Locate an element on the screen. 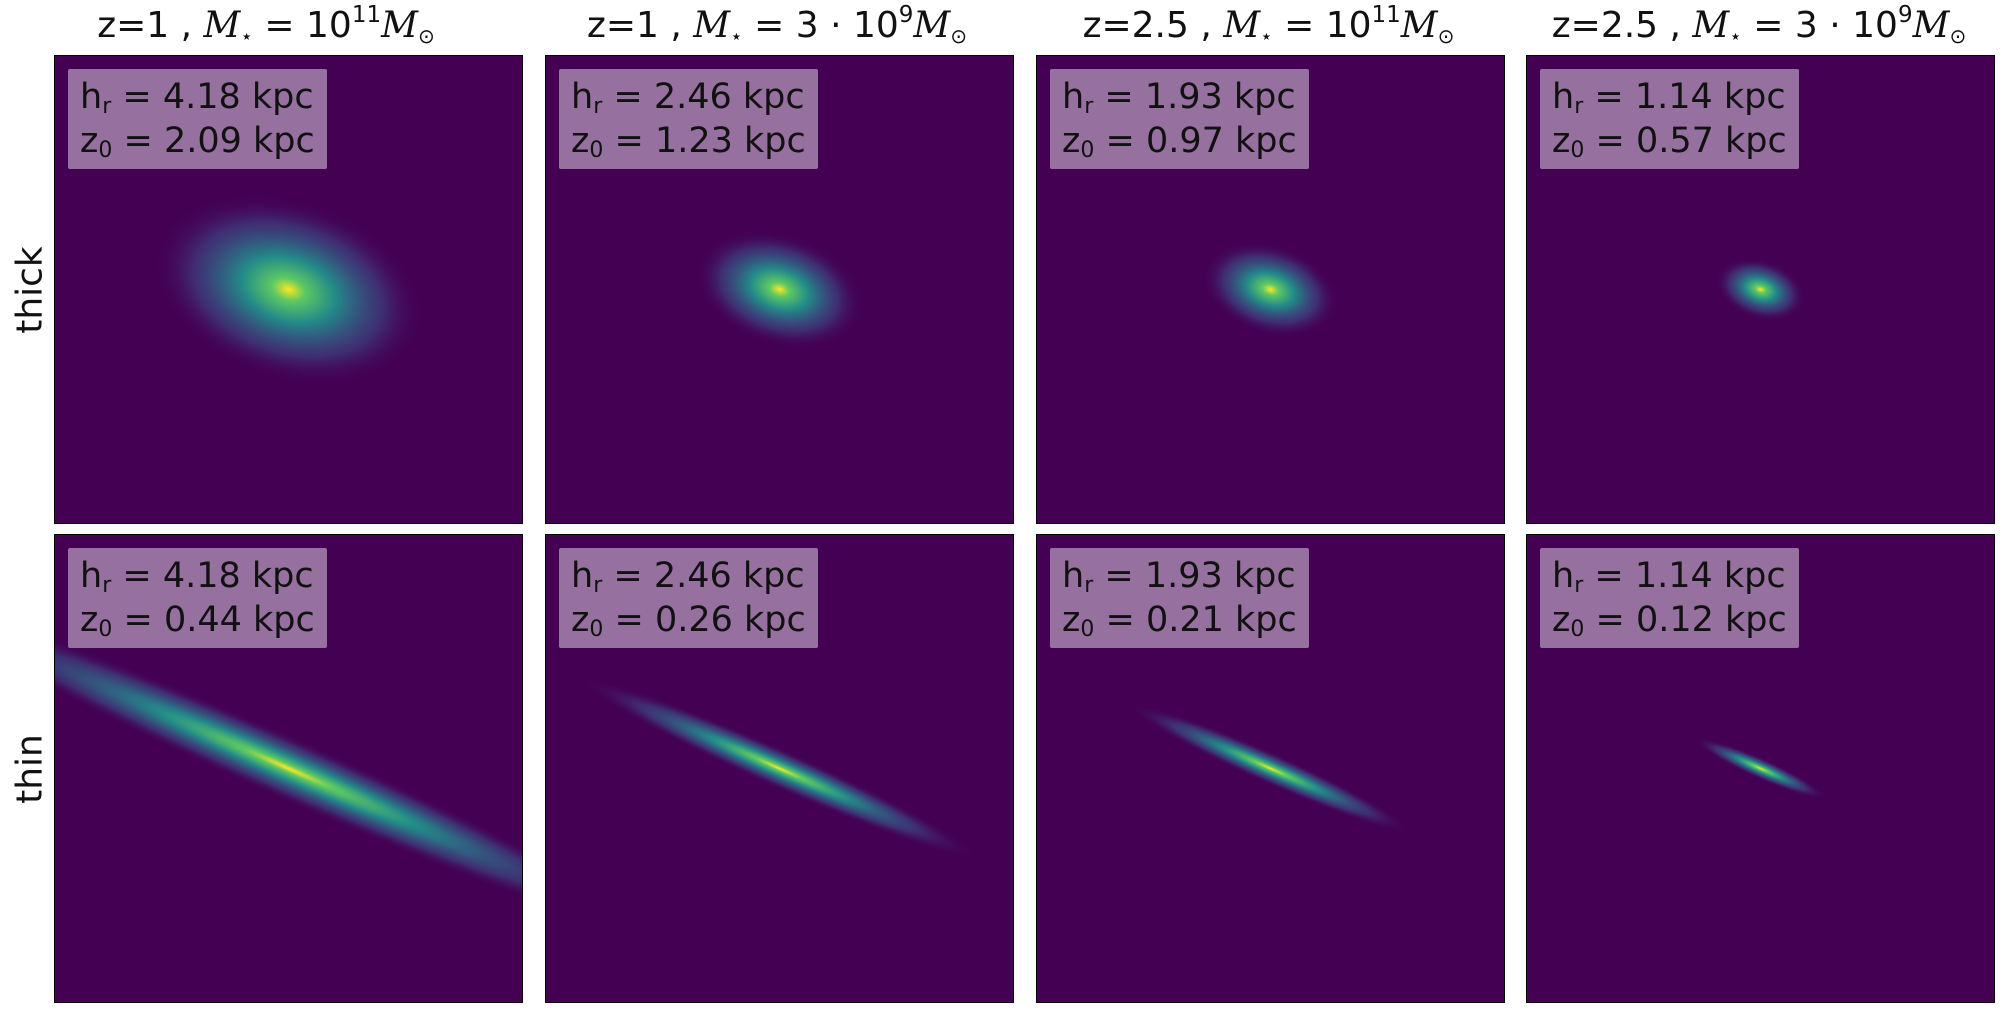 This screenshot has width=2003, height=1011. galaxy-image-panel: hr = 2.46 kpc z0 = 0.26 kpc is located at coordinates (779, 768).